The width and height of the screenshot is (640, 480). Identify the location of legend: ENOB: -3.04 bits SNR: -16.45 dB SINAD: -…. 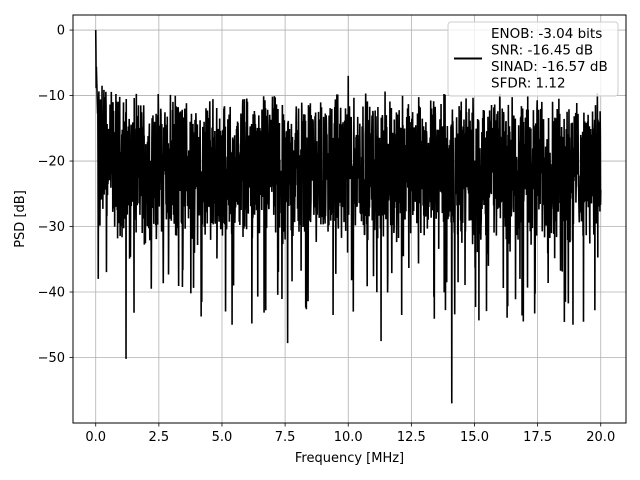
(533, 59).